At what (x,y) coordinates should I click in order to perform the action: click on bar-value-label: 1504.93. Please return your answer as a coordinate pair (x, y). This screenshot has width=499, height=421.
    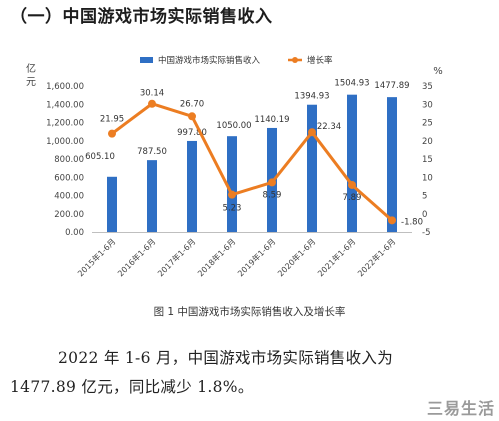
    Looking at the image, I should click on (351, 84).